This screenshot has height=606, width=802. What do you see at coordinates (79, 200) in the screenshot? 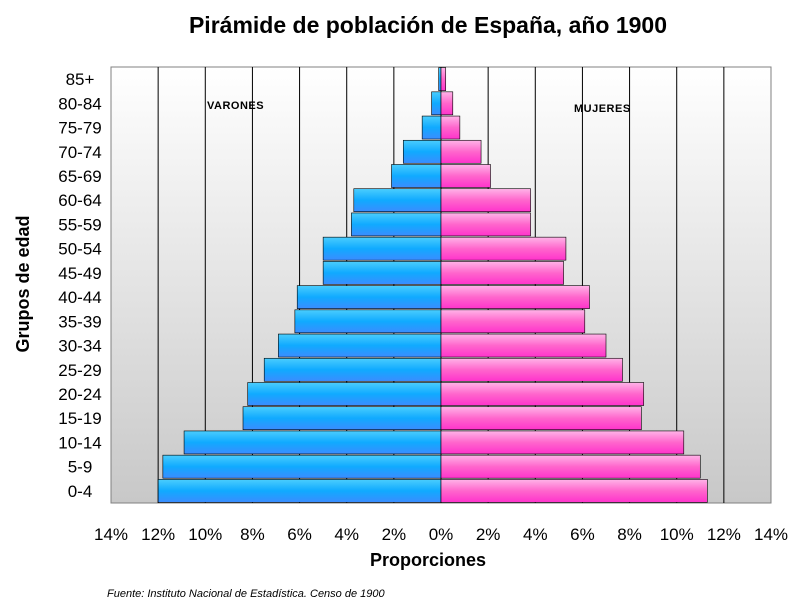
I see `age-group-label: 60-64` at bounding box center [79, 200].